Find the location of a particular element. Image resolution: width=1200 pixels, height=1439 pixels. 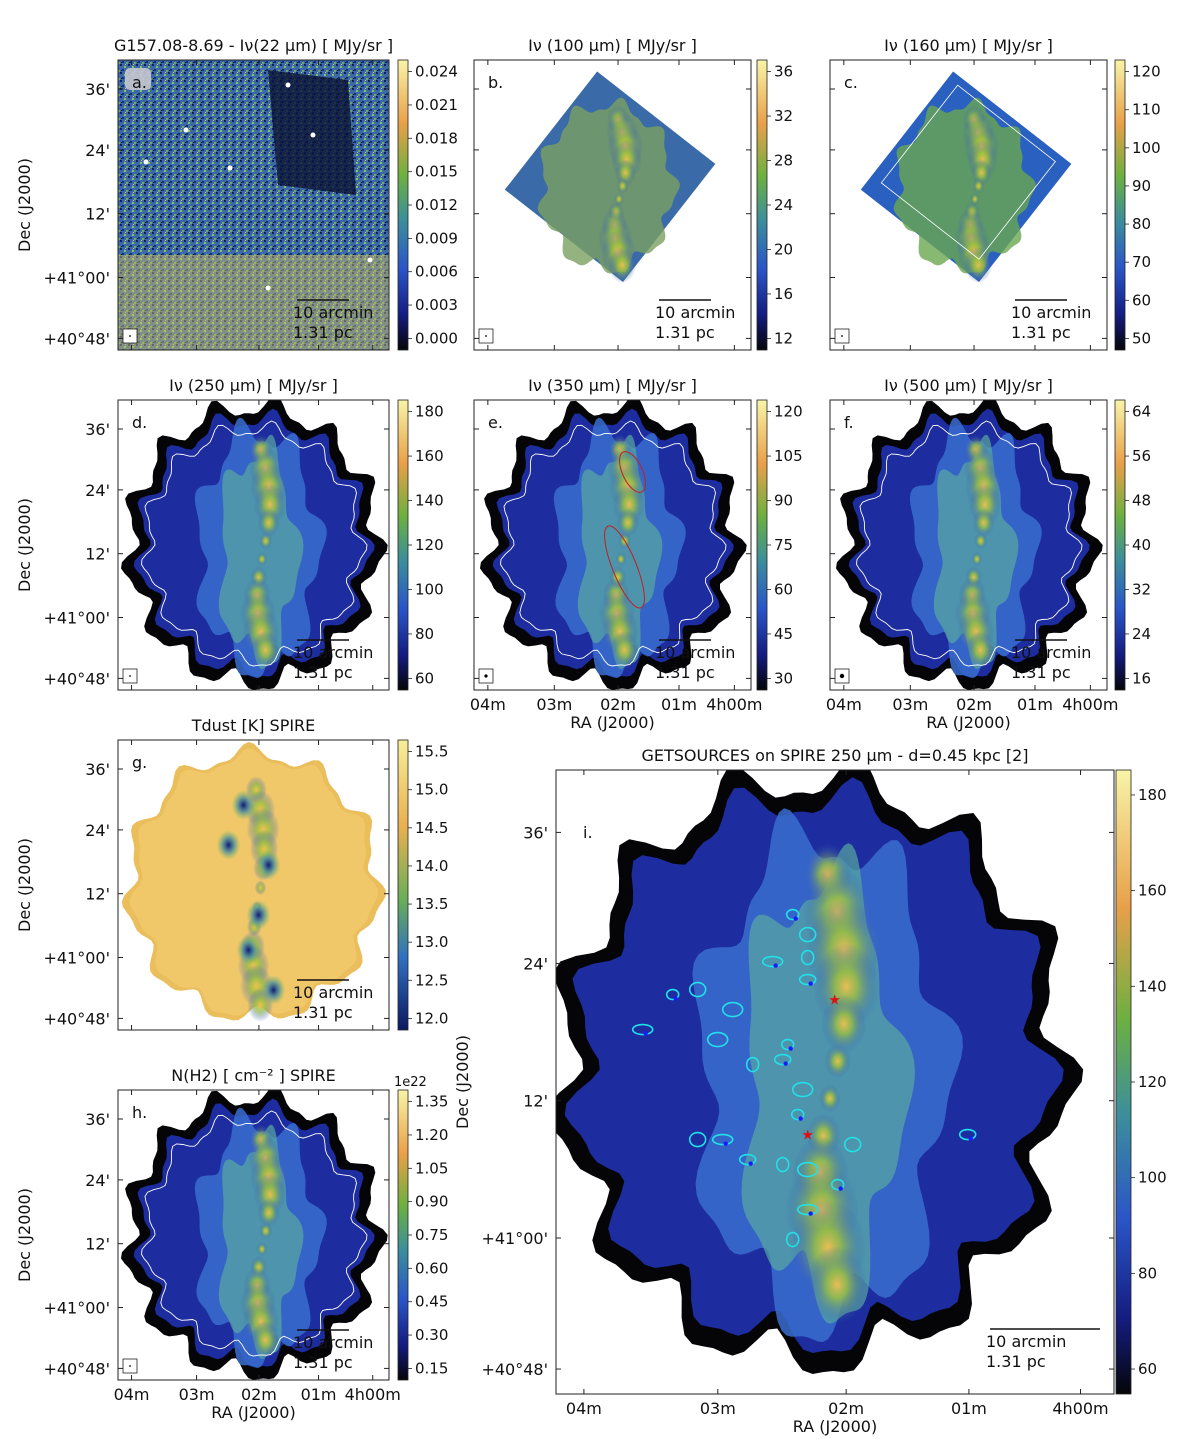

ra-tick-label-i: 04m is located at coordinates (584, 1408).